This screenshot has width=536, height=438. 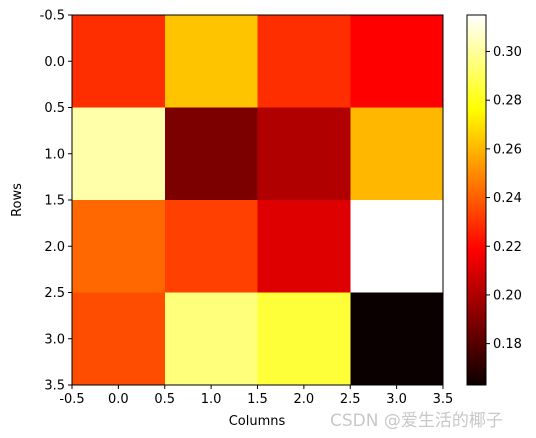 What do you see at coordinates (396, 61) in the screenshot?
I see `heatmap-cell-r0-c3` at bounding box center [396, 61].